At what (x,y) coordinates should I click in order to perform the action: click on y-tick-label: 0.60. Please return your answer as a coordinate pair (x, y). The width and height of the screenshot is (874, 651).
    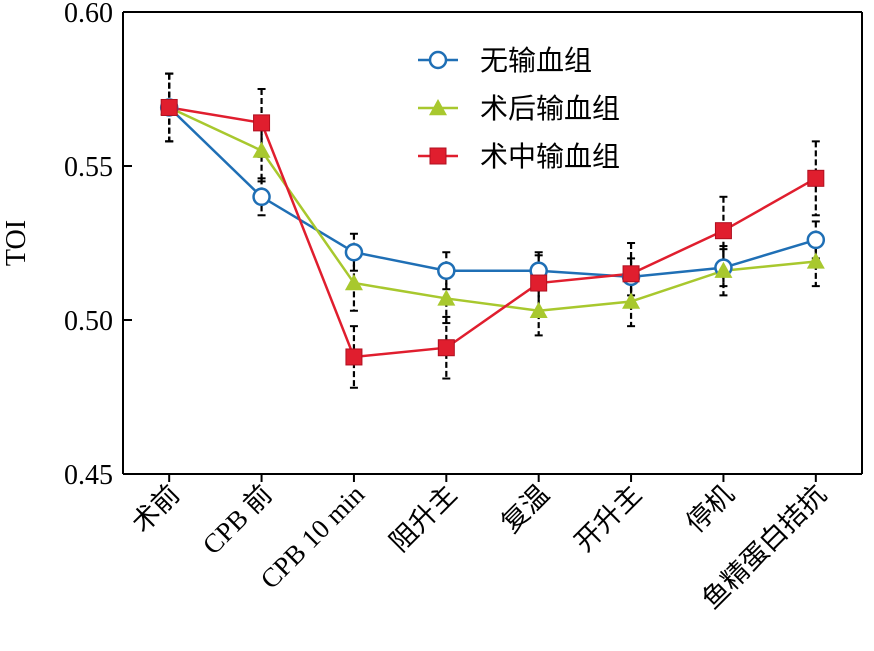
    Looking at the image, I should click on (88, 14).